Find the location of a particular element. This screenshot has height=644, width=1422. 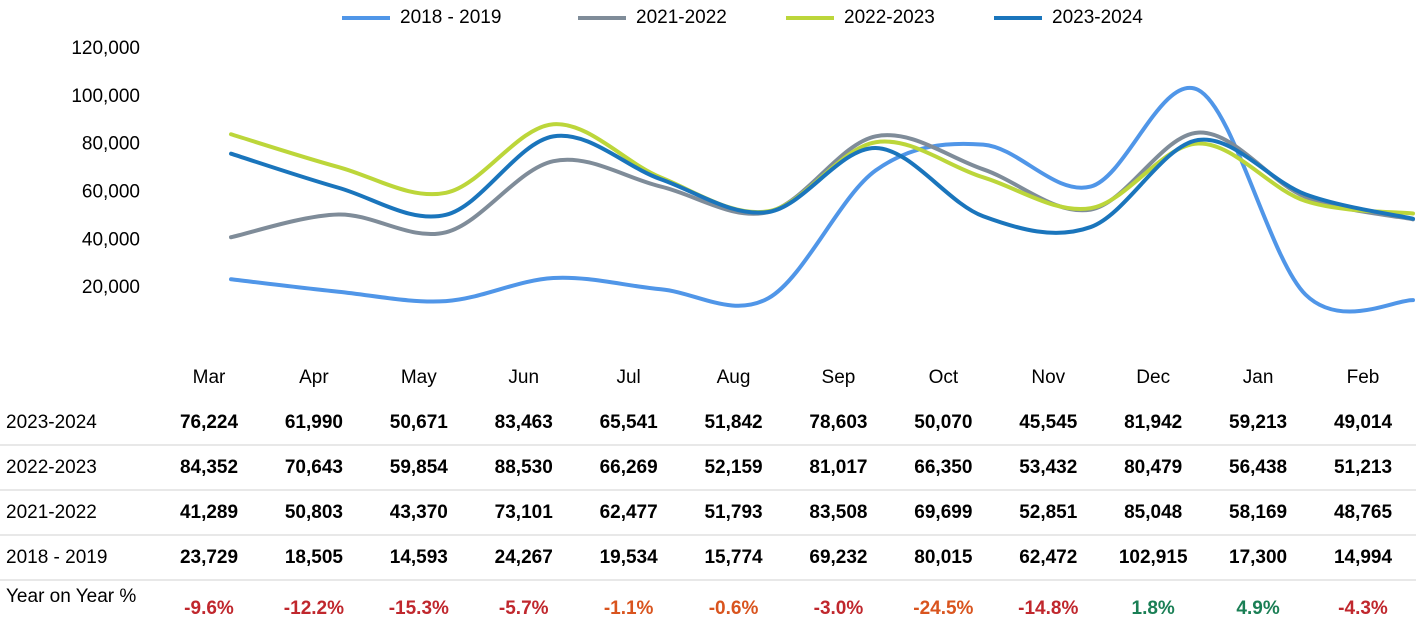

y-tick-label: 100,000 is located at coordinates (105, 96).